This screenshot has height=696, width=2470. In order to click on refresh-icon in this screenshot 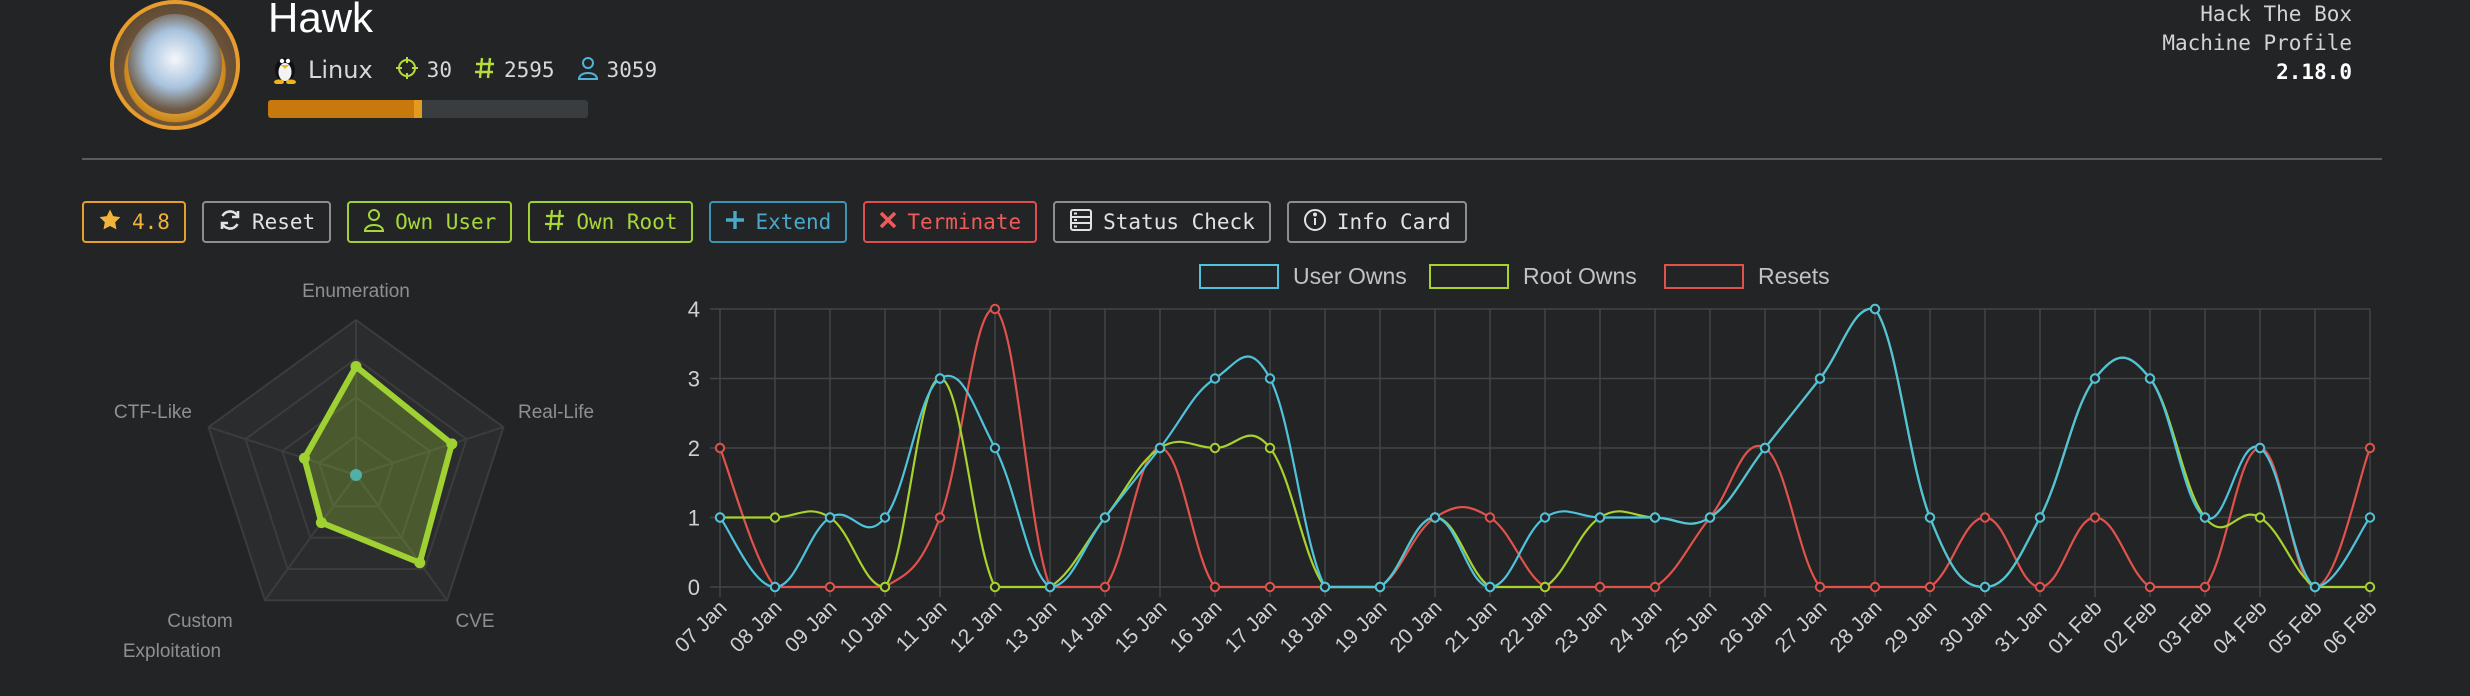, I will do `click(230, 222)`.